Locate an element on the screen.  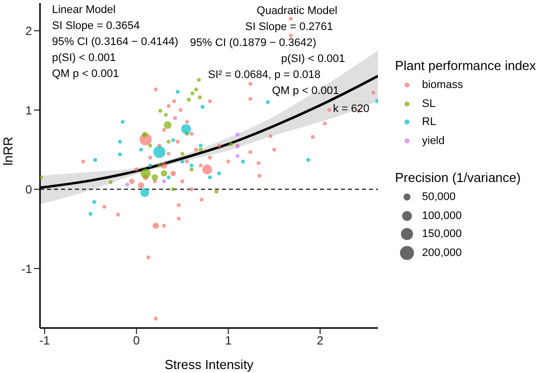
annotation: 95% CI (0.3164 − 0.4144) is located at coordinates (115, 42).